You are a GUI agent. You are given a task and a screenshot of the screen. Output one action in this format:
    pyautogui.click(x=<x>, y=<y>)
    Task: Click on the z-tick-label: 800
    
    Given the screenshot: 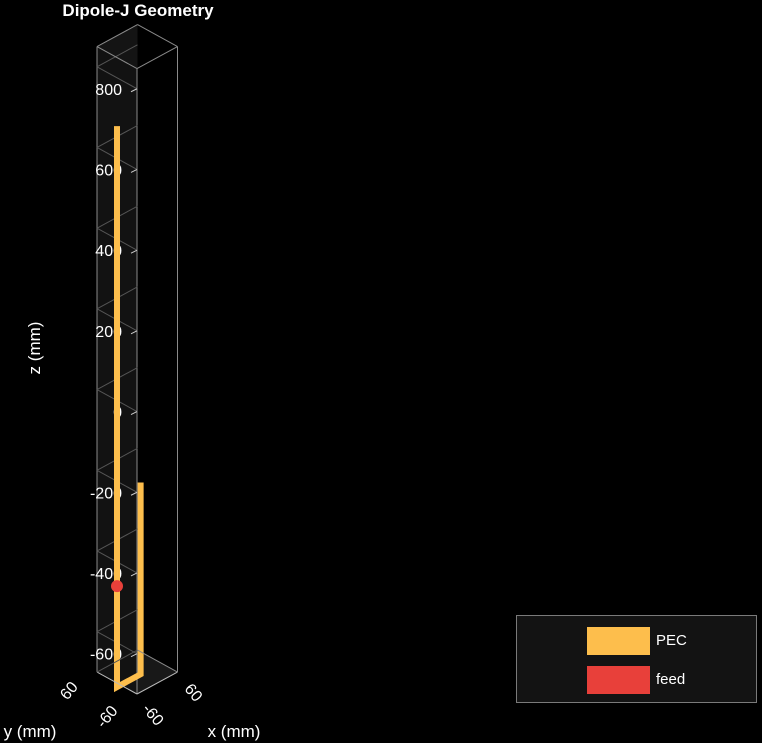 What is the action you would take?
    pyautogui.click(x=108, y=90)
    